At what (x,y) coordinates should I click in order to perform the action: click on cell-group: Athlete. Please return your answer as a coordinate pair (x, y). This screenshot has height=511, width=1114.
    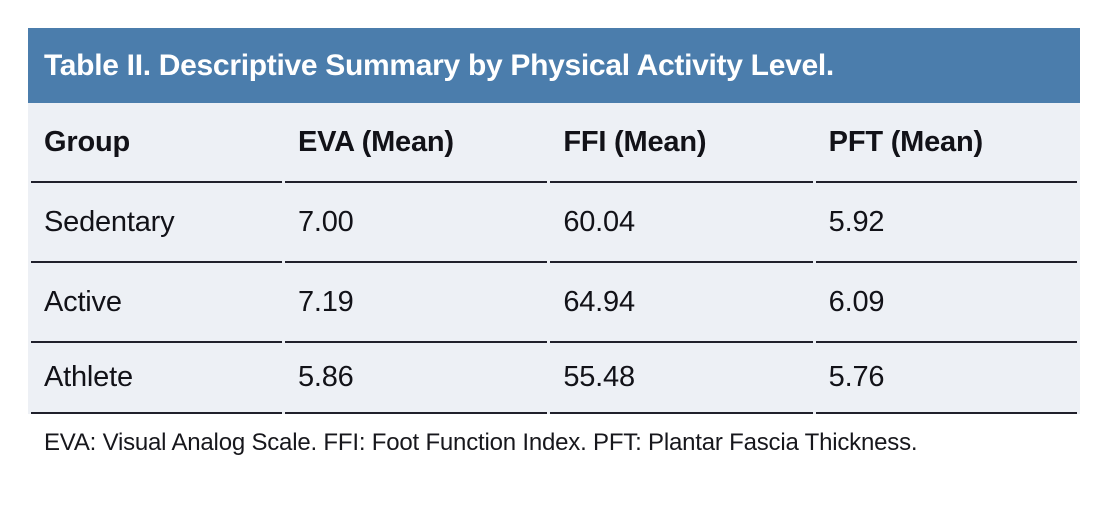
    Looking at the image, I should click on (156, 378).